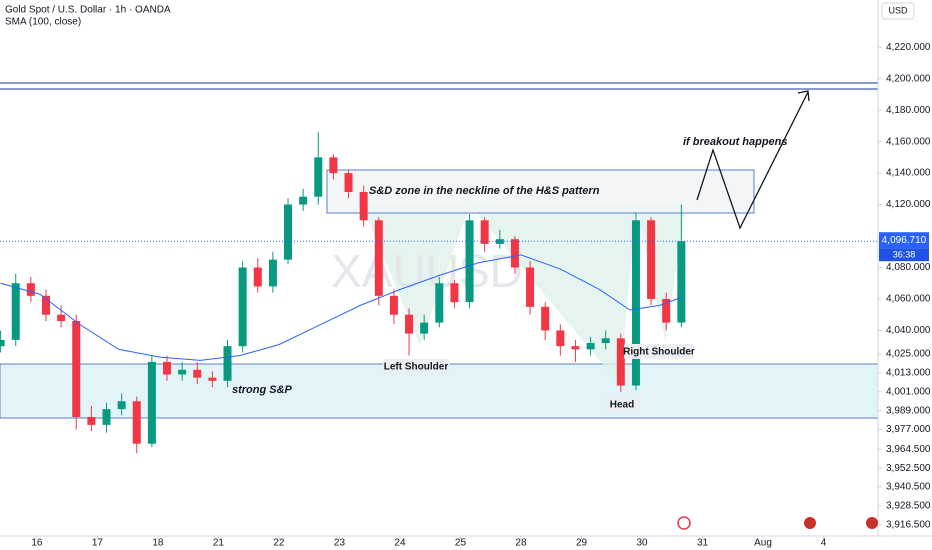 The height and width of the screenshot is (550, 932). I want to click on y-tick-label: 3,989.000, so click(908, 410).